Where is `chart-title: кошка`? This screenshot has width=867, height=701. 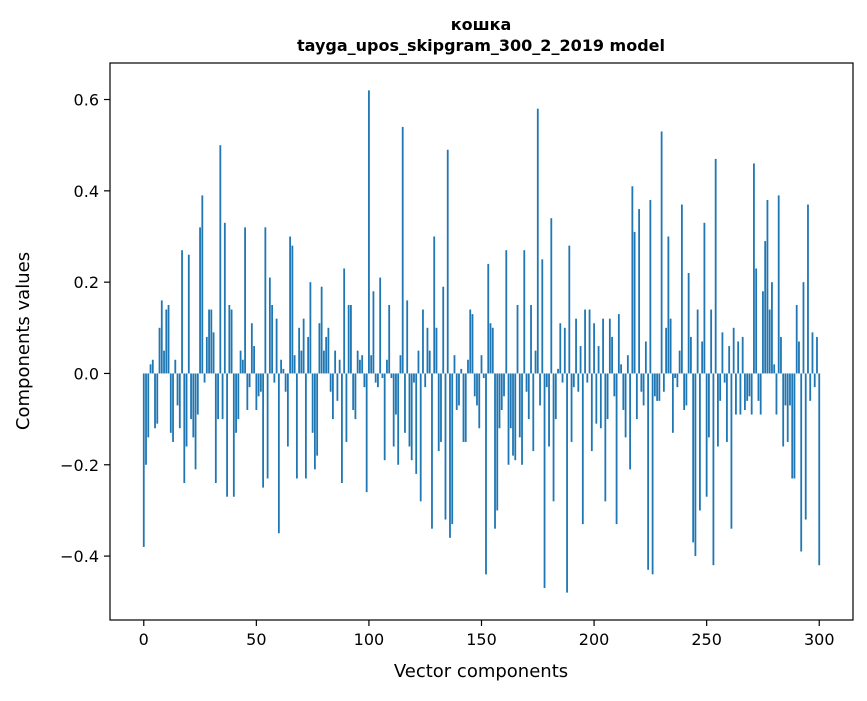 chart-title: кошка is located at coordinates (481, 24).